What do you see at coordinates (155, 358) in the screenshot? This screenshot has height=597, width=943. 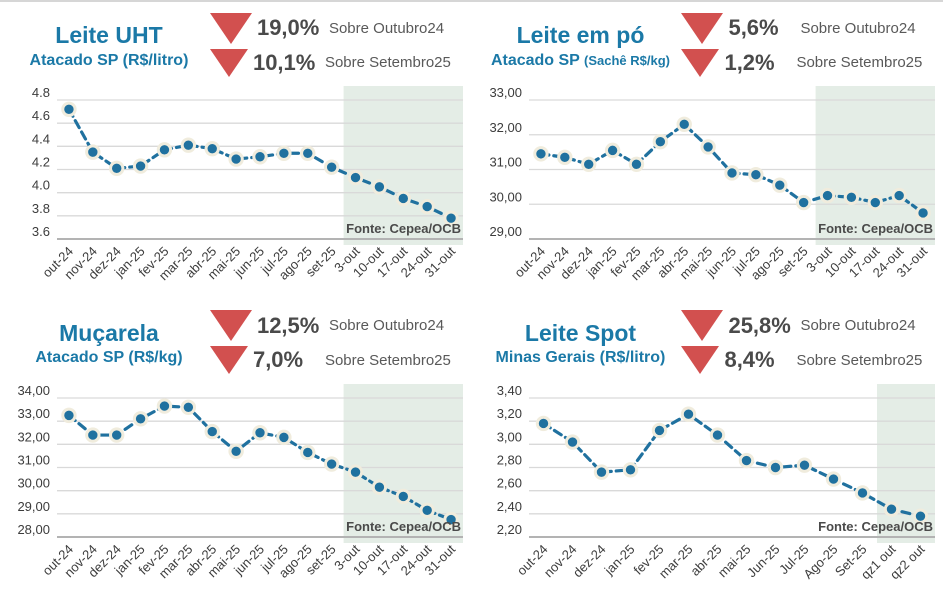 I see `subtitle-unit: (R$/kg)` at bounding box center [155, 358].